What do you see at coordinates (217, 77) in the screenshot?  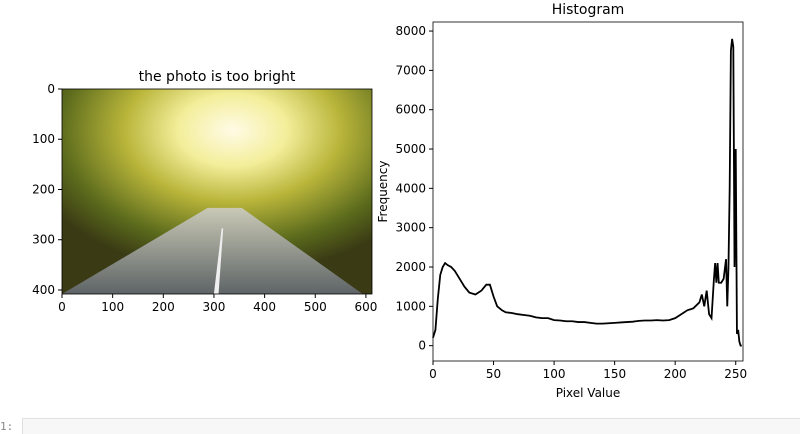 I see `axes-title: the photo is too bright` at bounding box center [217, 77].